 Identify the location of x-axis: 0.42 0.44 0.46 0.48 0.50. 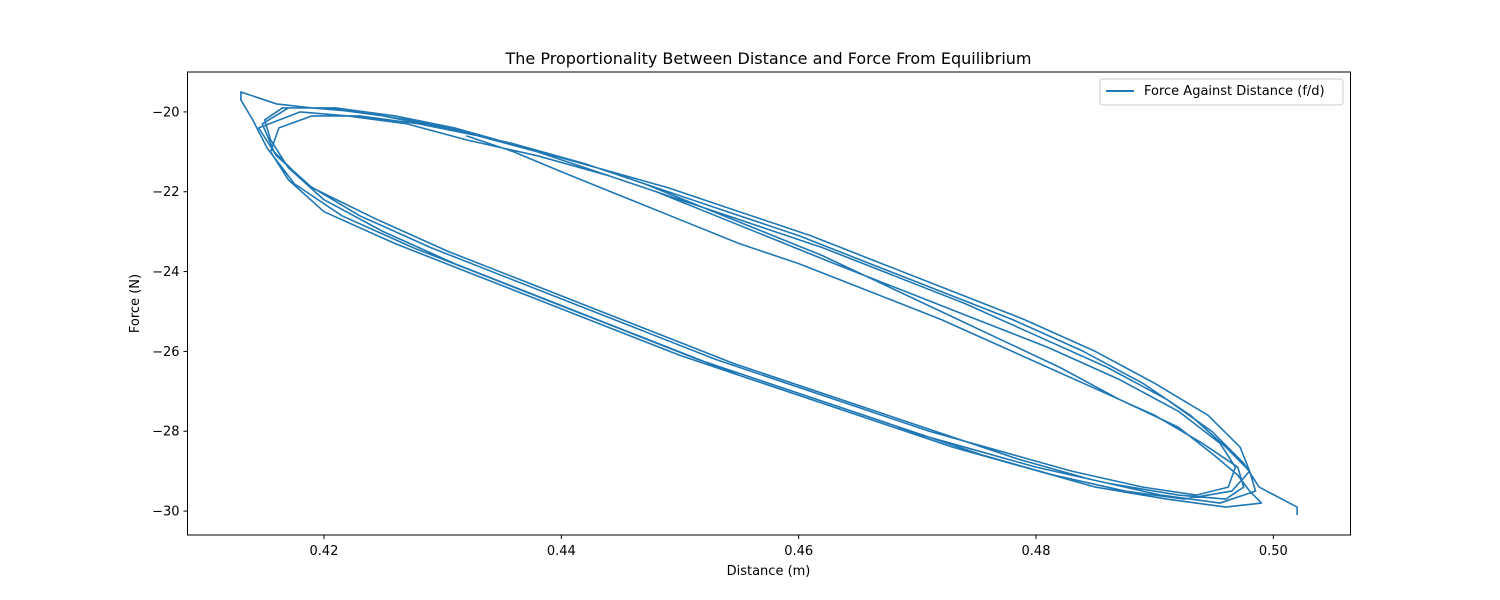
(798, 547).